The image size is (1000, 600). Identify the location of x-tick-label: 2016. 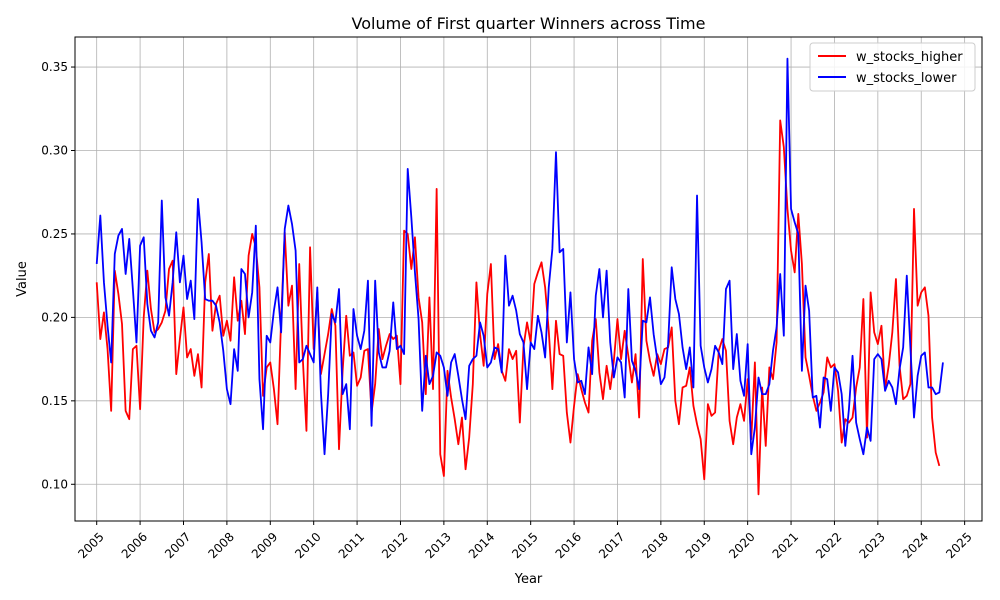
(568, 545).